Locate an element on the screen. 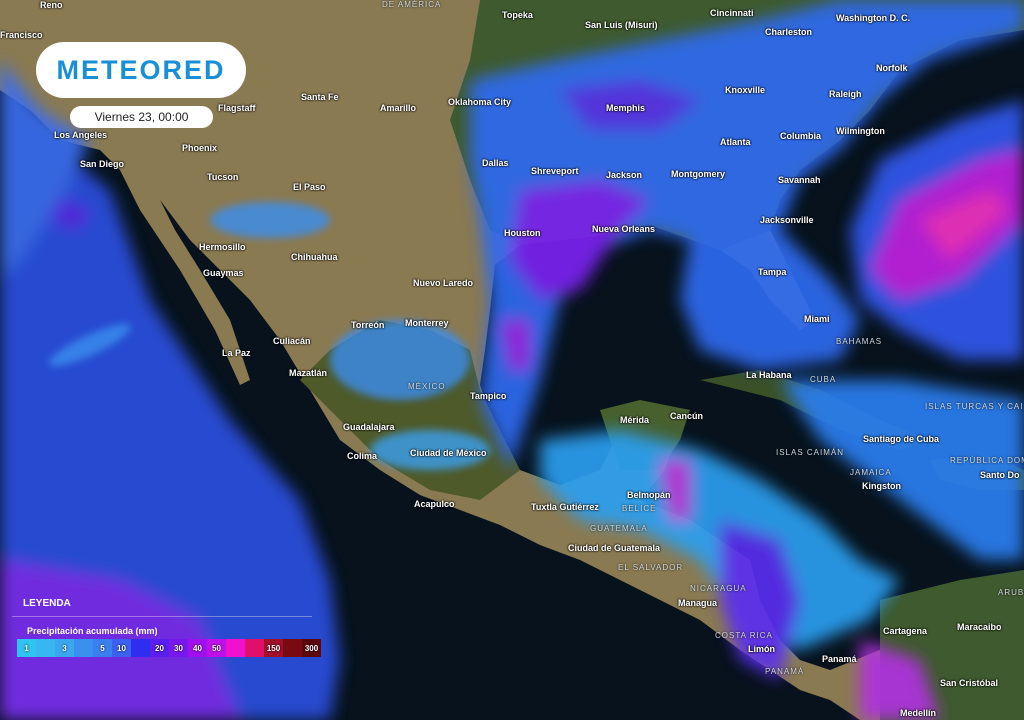 The width and height of the screenshot is (1024, 720). city-label: Ciudad de México is located at coordinates (448, 453).